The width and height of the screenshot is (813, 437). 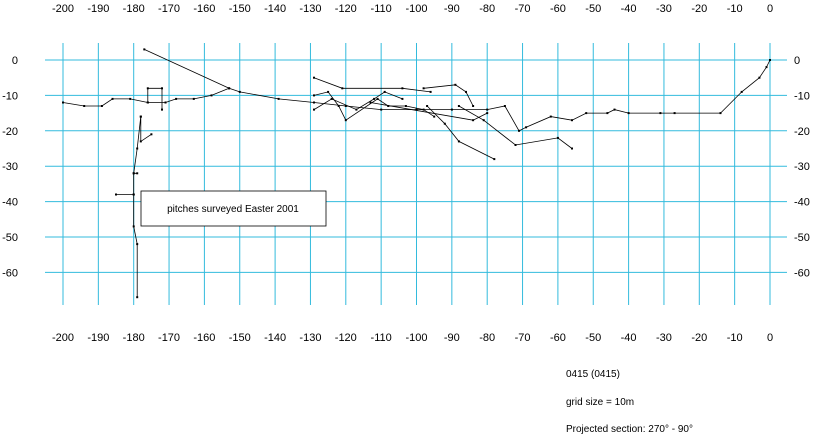 What do you see at coordinates (233, 208) in the screenshot?
I see `annotation-frame` at bounding box center [233, 208].